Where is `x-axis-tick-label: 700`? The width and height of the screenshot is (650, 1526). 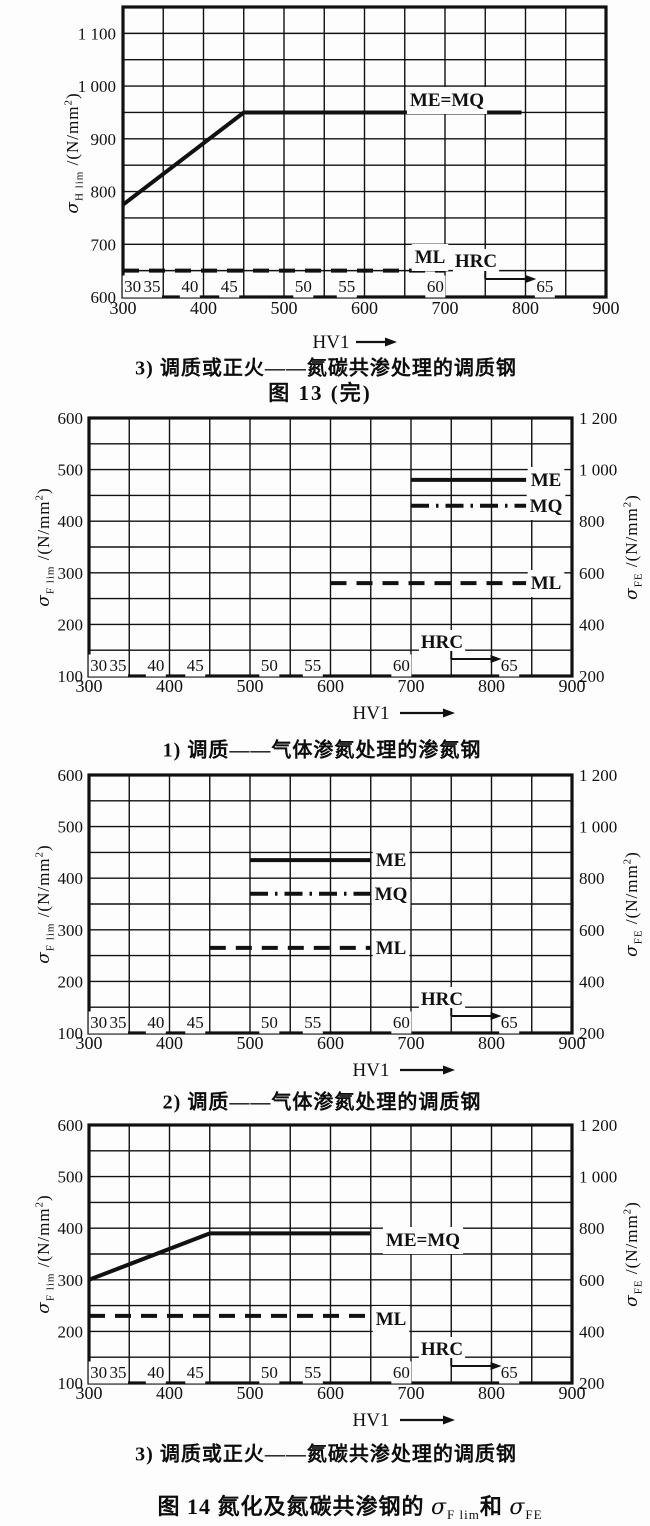 x-axis-tick-label: 700 is located at coordinates (411, 1393).